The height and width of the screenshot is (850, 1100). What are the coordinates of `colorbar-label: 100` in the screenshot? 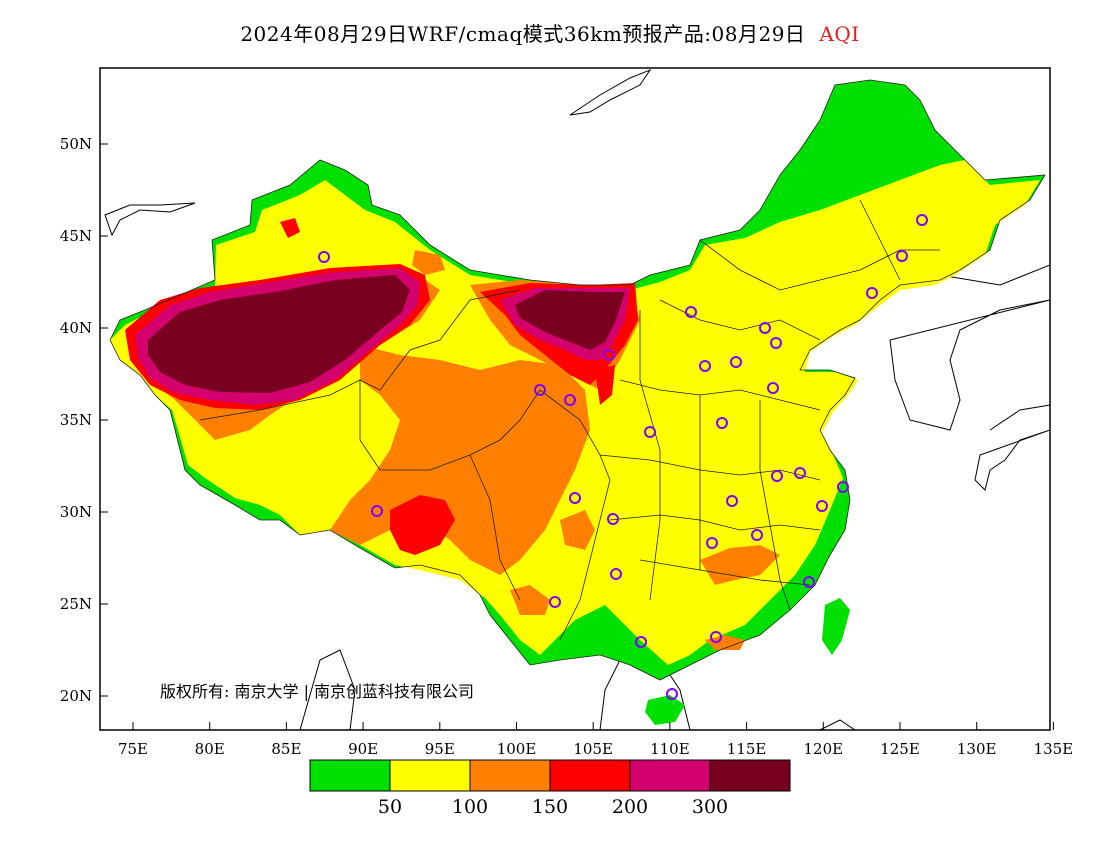 It's located at (470, 807).